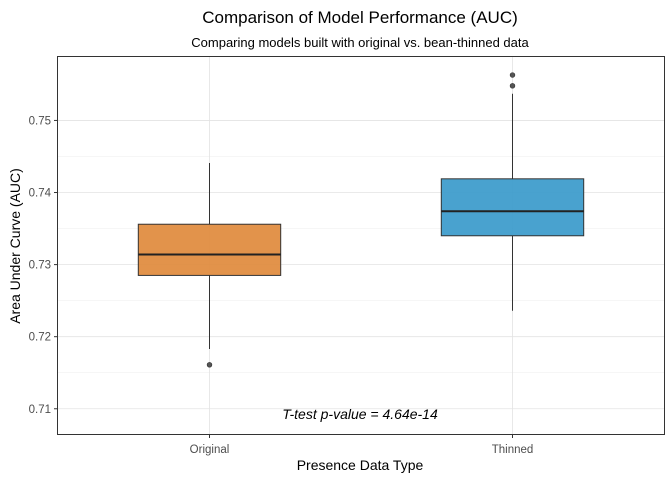 The width and height of the screenshot is (672, 480). Describe the element at coordinates (40, 194) in the screenshot. I see `y-tick-label: 0.74` at that location.